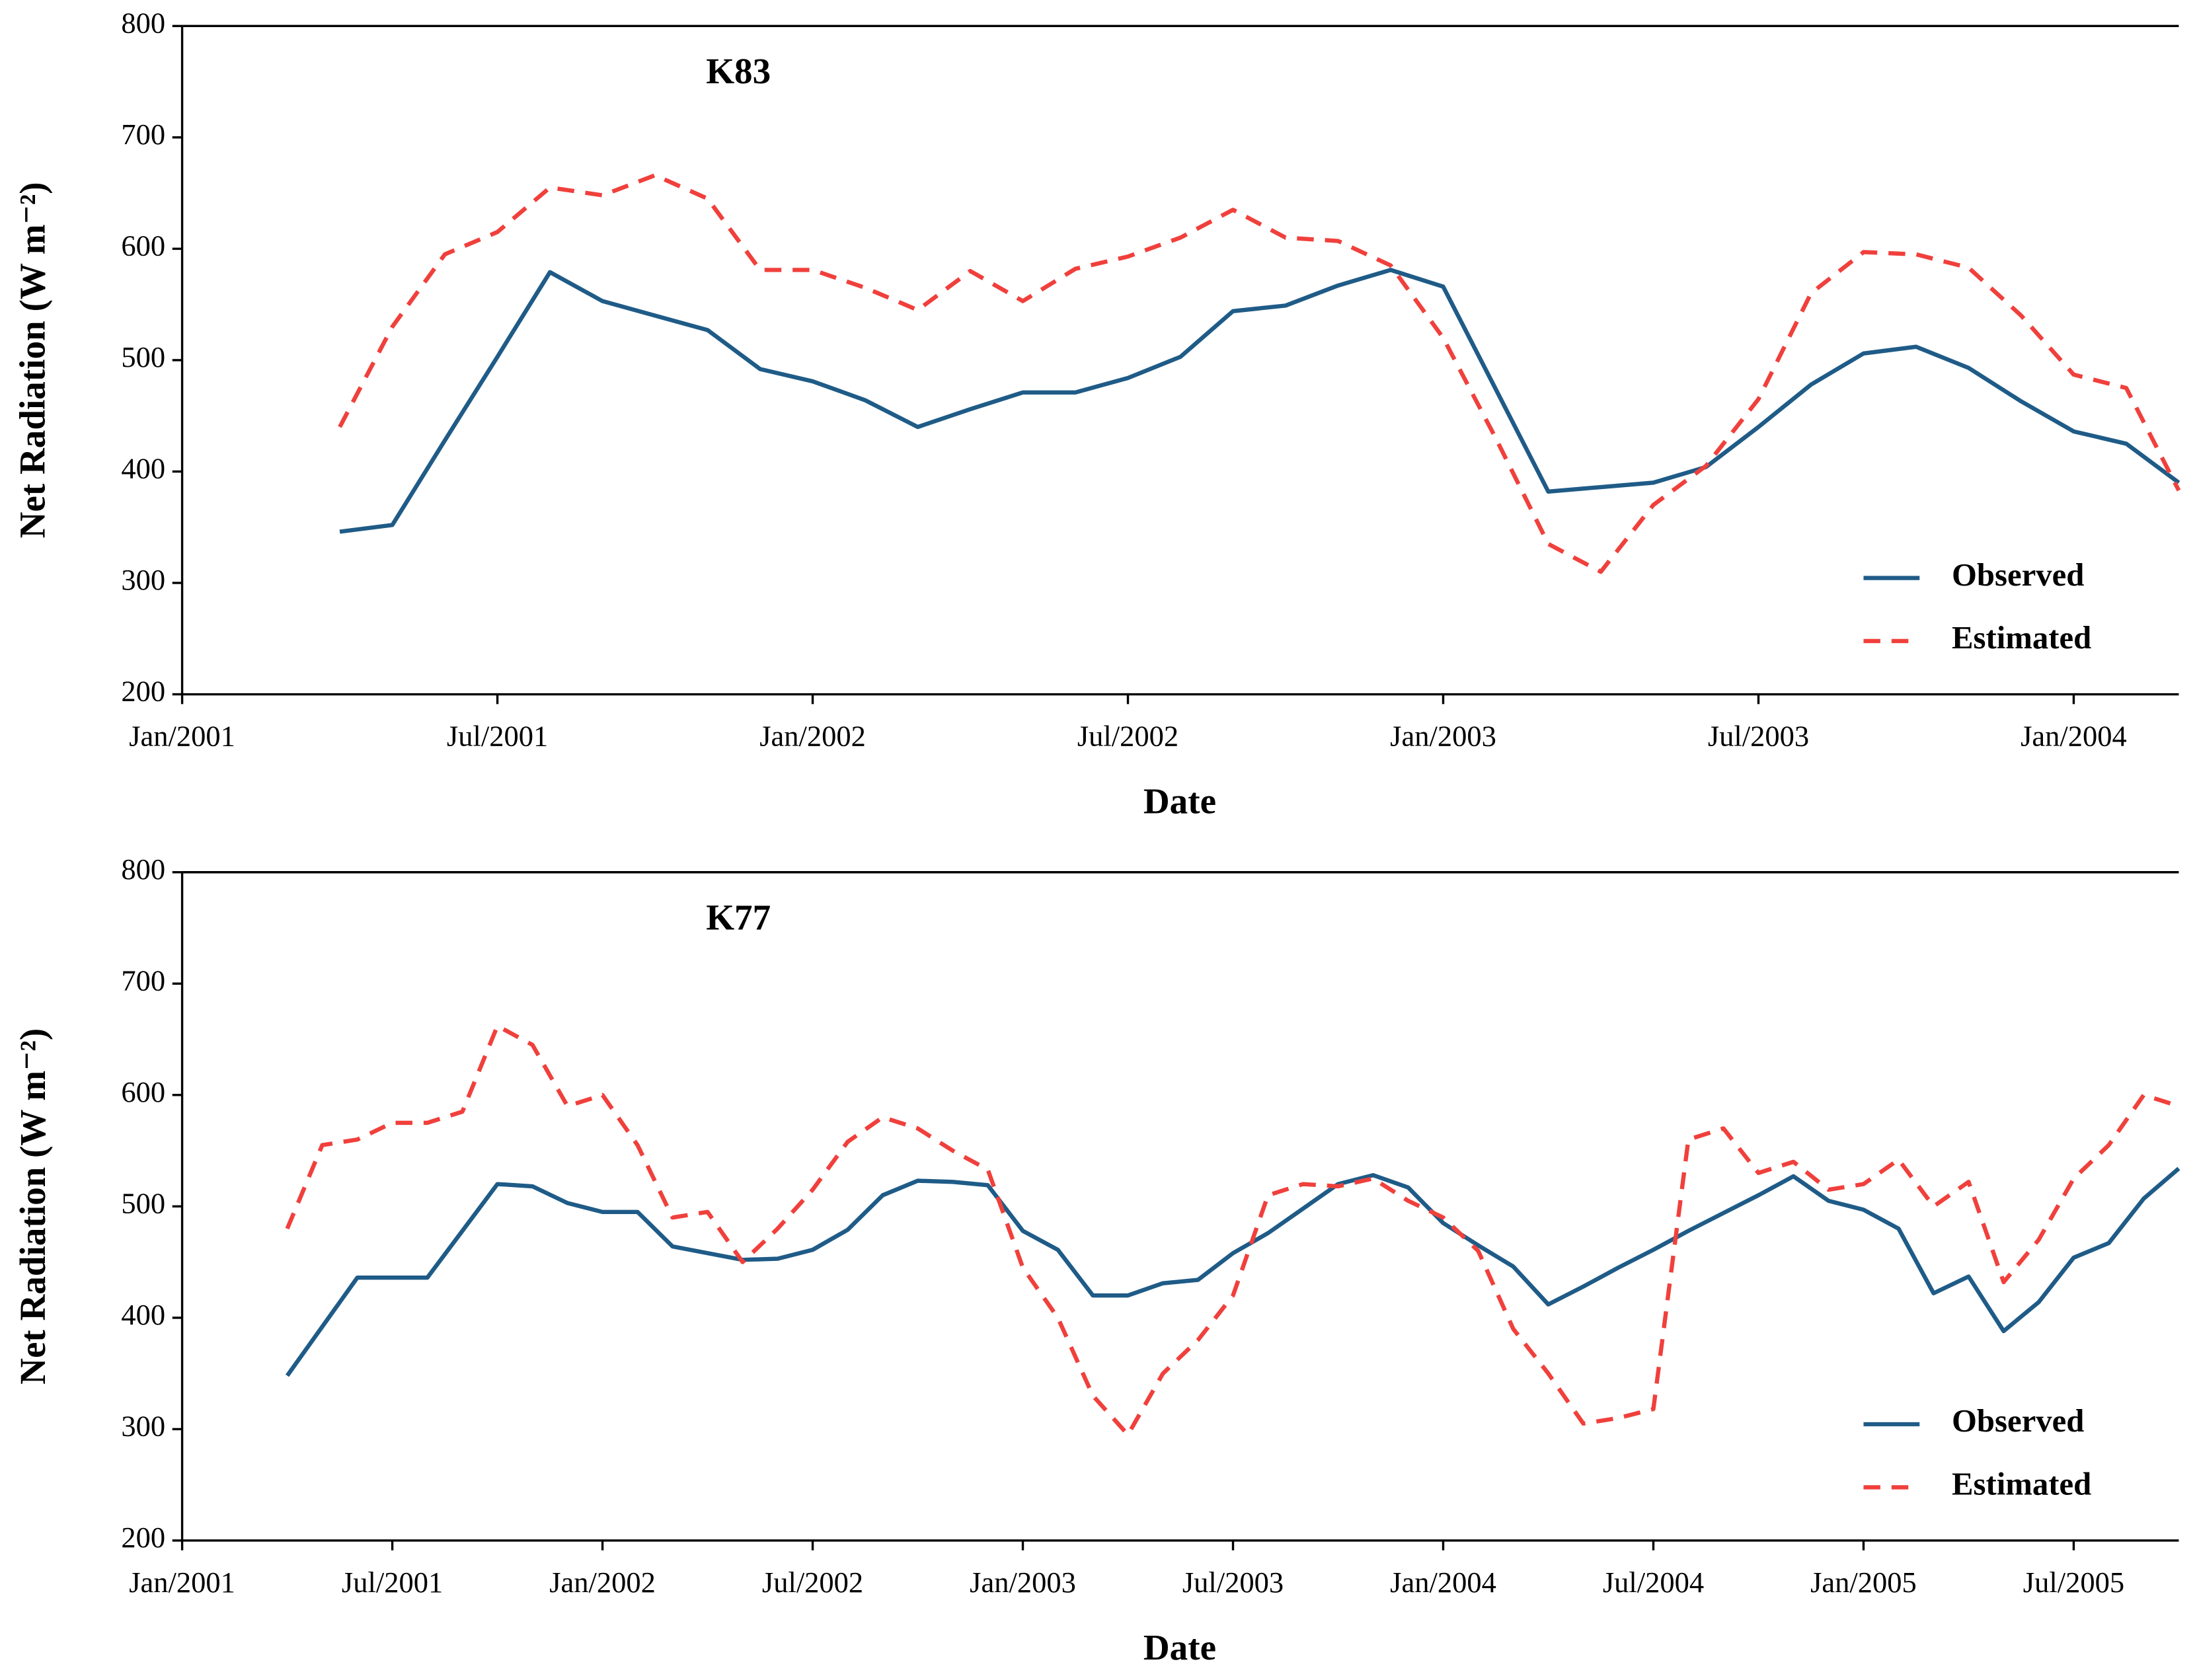  What do you see at coordinates (1864, 1582) in the screenshot?
I see `x-tick-label: Jan/2005` at bounding box center [1864, 1582].